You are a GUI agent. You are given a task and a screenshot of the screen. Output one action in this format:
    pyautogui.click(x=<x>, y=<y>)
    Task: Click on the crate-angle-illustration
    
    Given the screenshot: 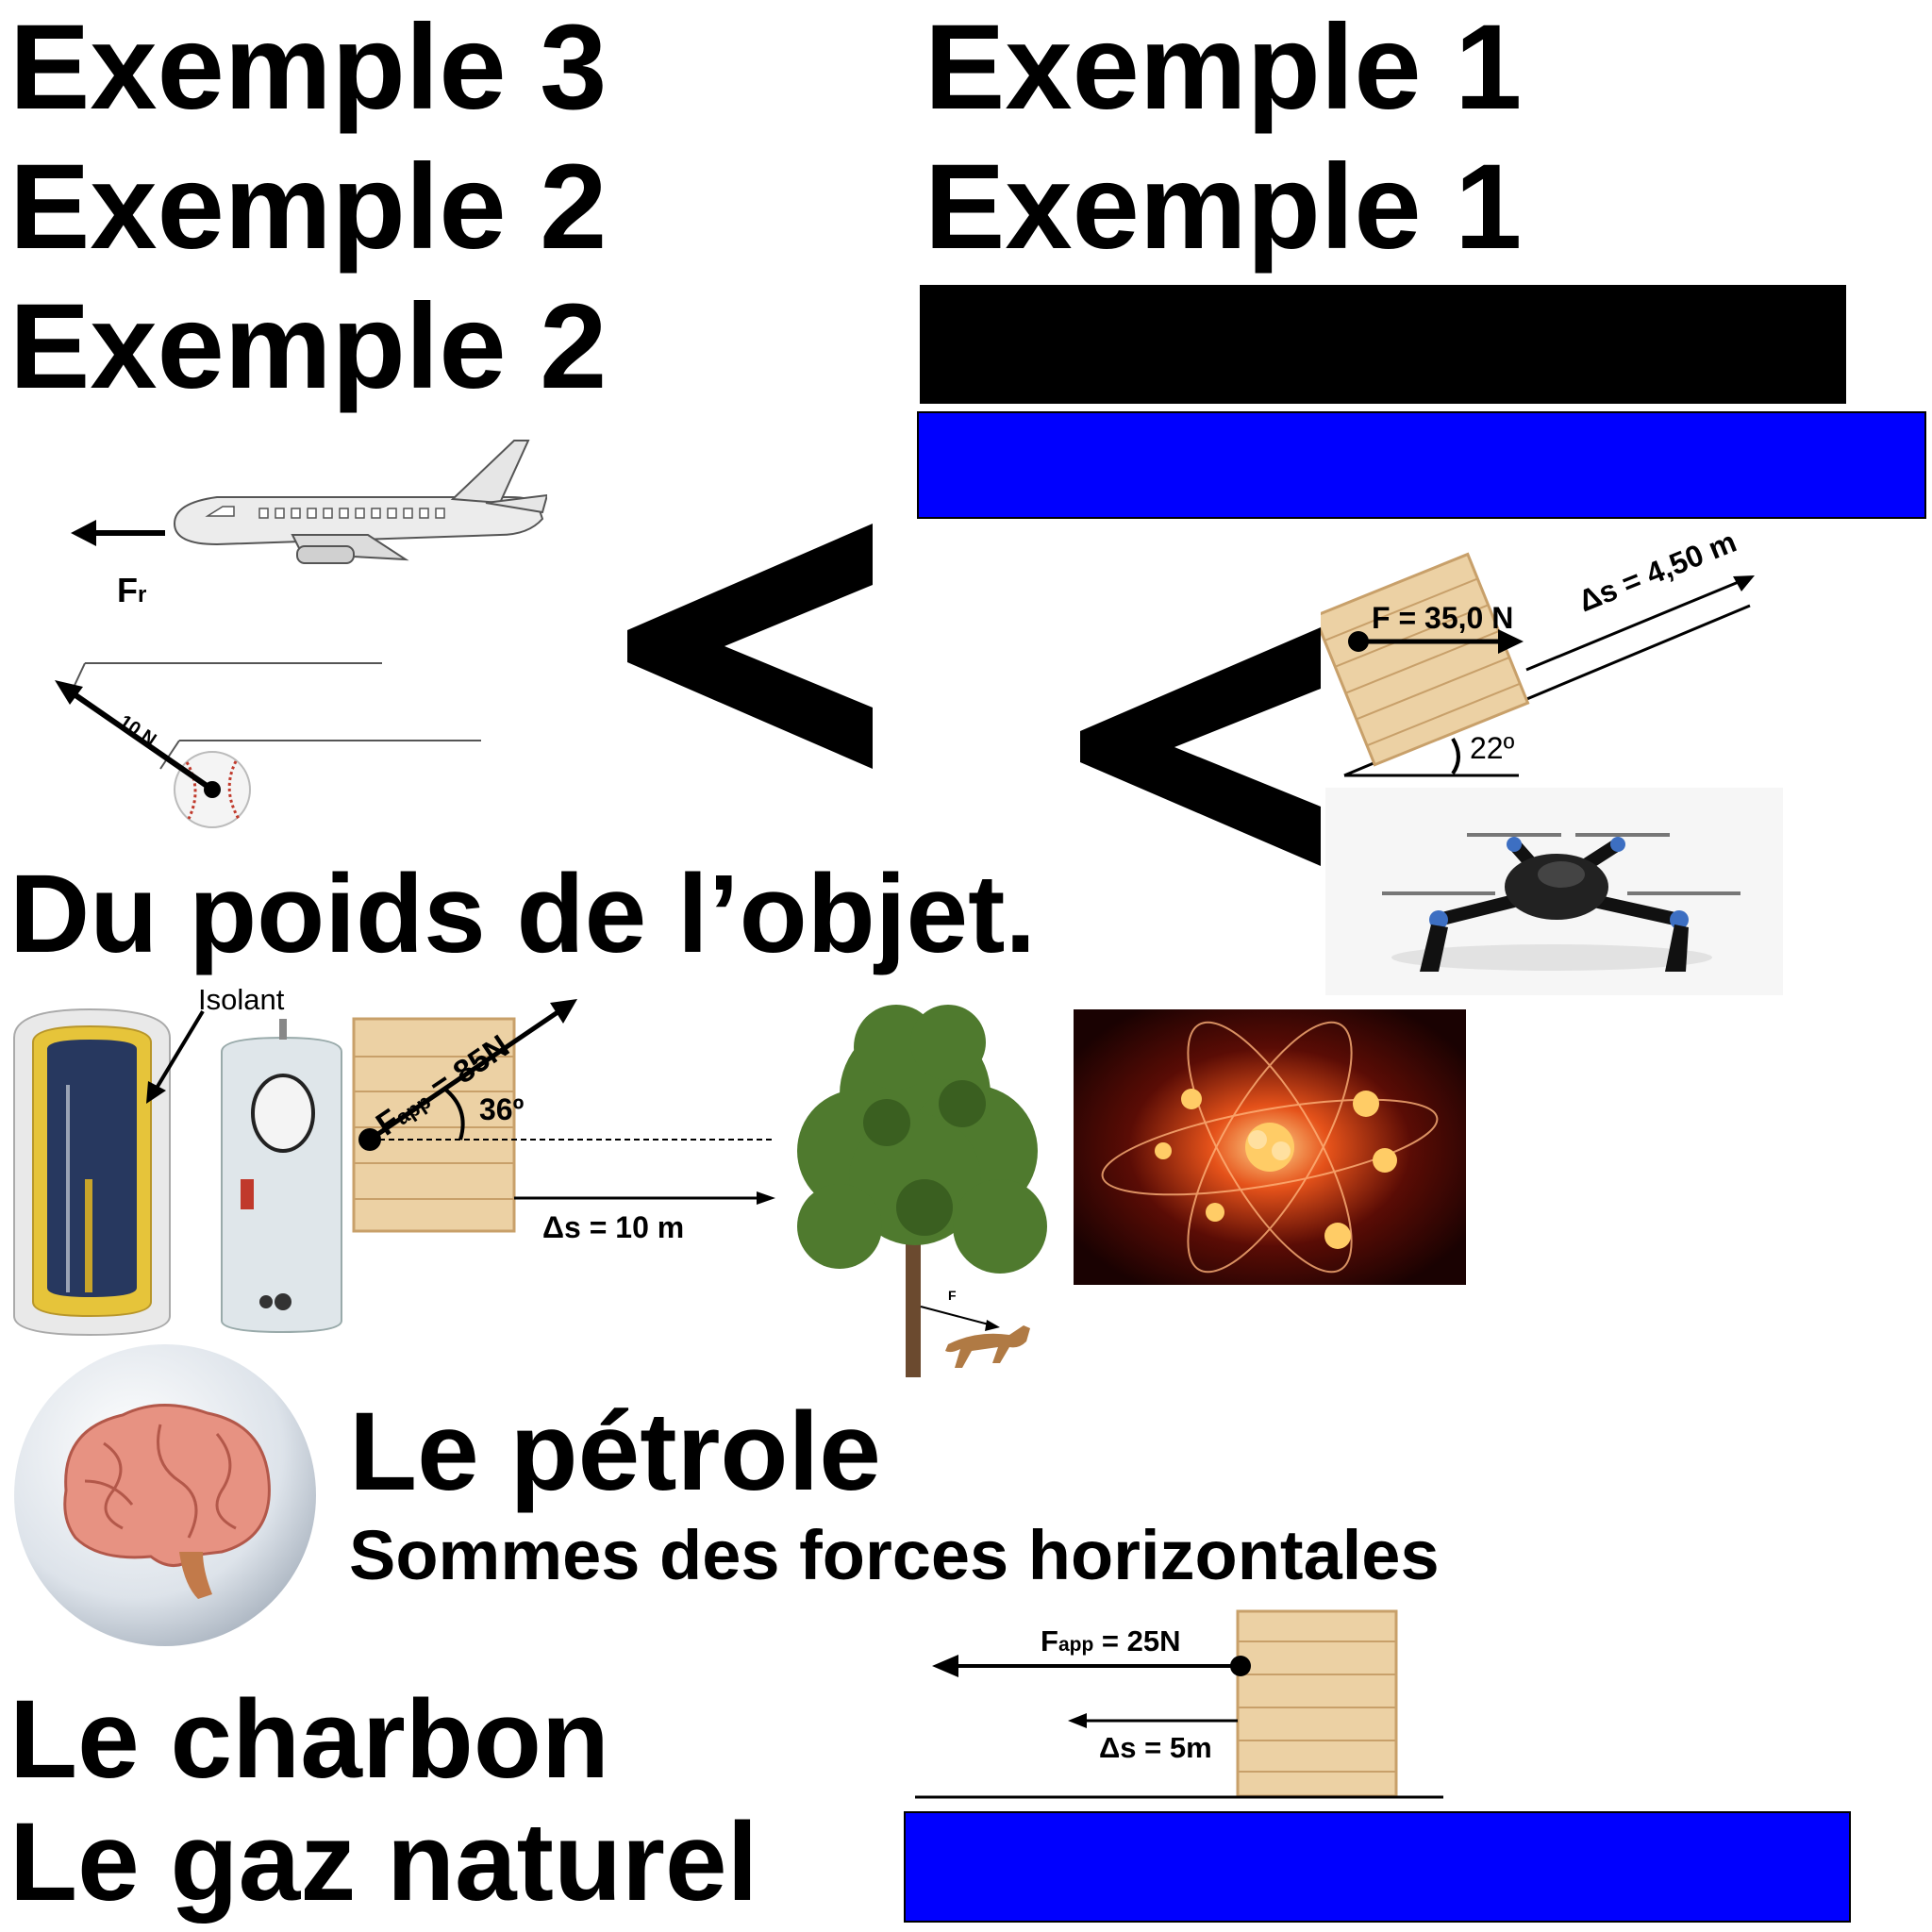 What is the action you would take?
    pyautogui.click(x=563, y=1116)
    